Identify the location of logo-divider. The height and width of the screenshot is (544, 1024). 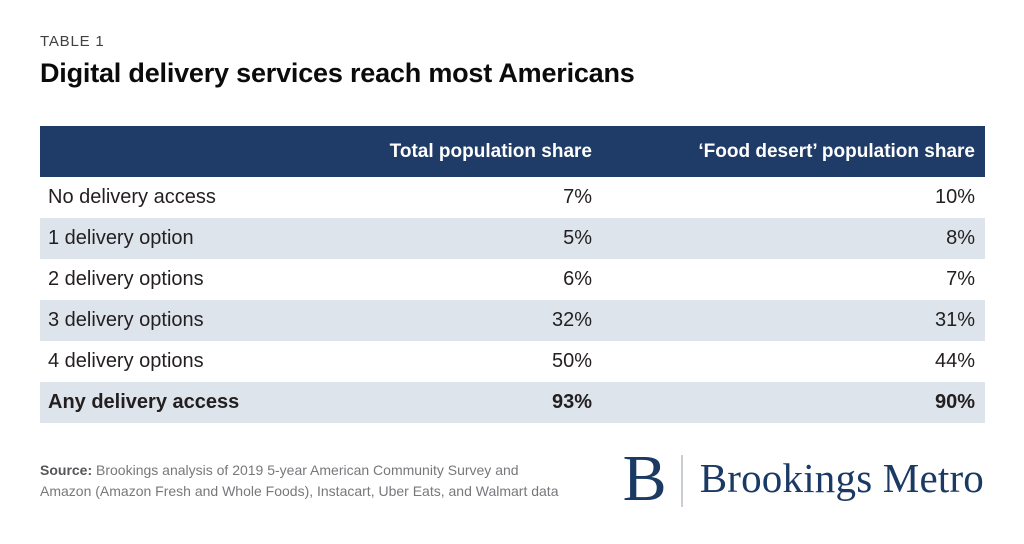
(681, 481).